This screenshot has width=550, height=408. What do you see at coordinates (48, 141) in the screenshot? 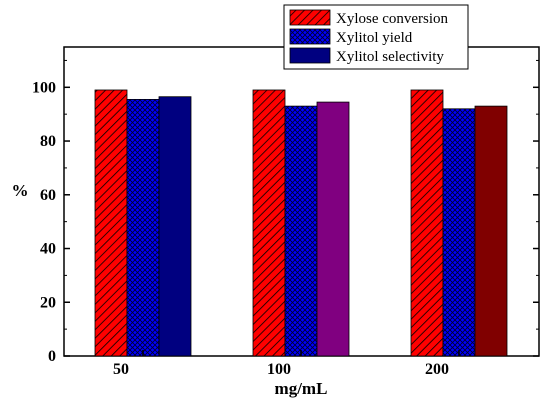
I see `y-tick-label: 80` at bounding box center [48, 141].